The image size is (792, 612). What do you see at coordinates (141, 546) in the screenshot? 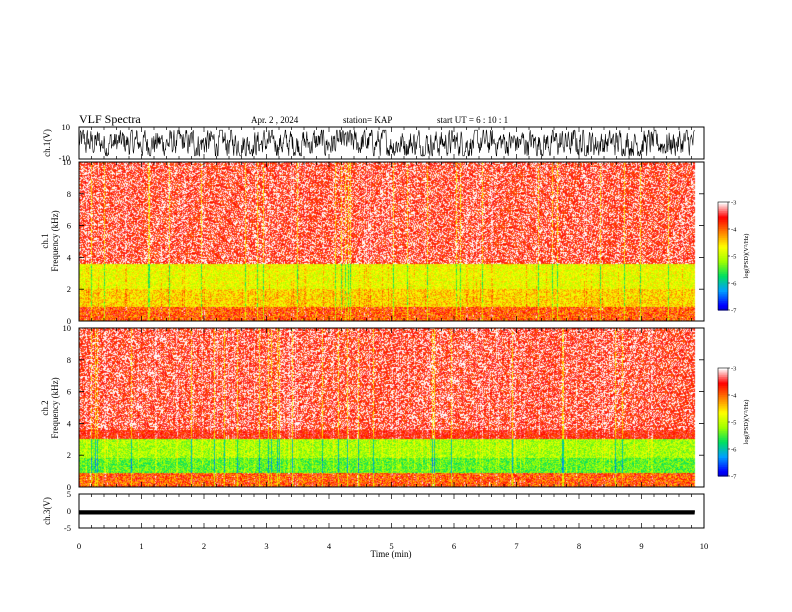
I see `xtick-label: 1` at bounding box center [141, 546].